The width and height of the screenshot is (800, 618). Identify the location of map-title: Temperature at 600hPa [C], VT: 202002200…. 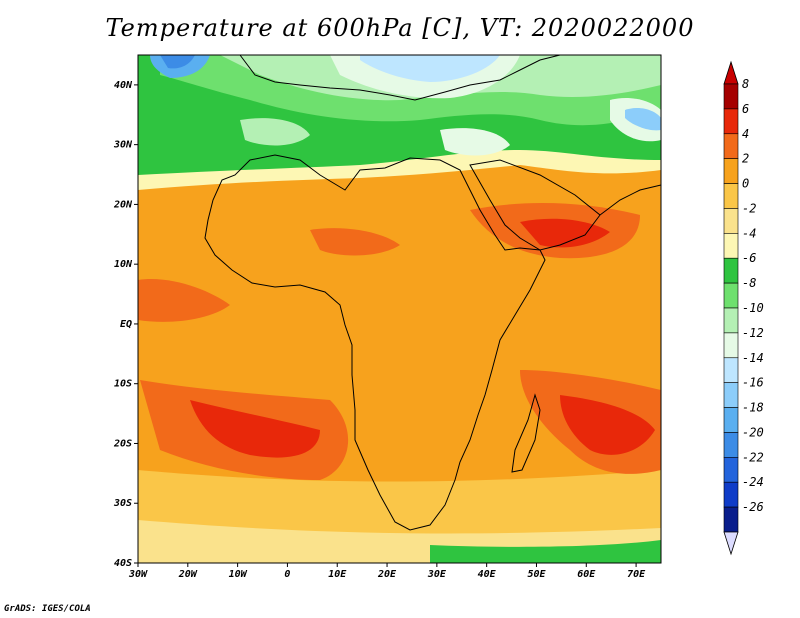
(400, 28).